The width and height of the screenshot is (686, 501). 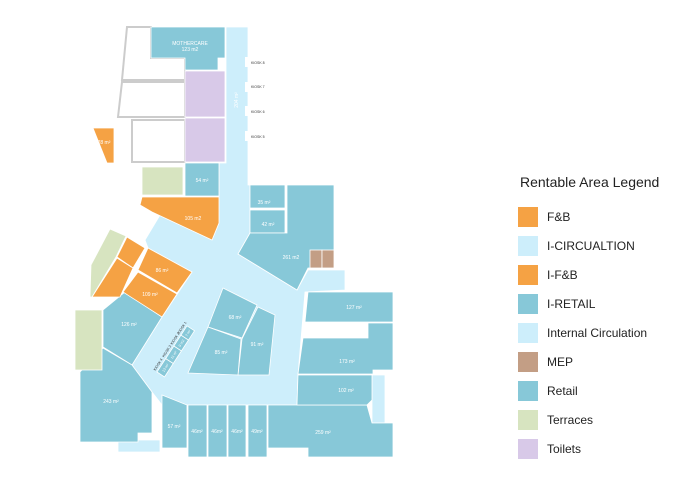 I want to click on unit-label: 127 m², so click(x=354, y=308).